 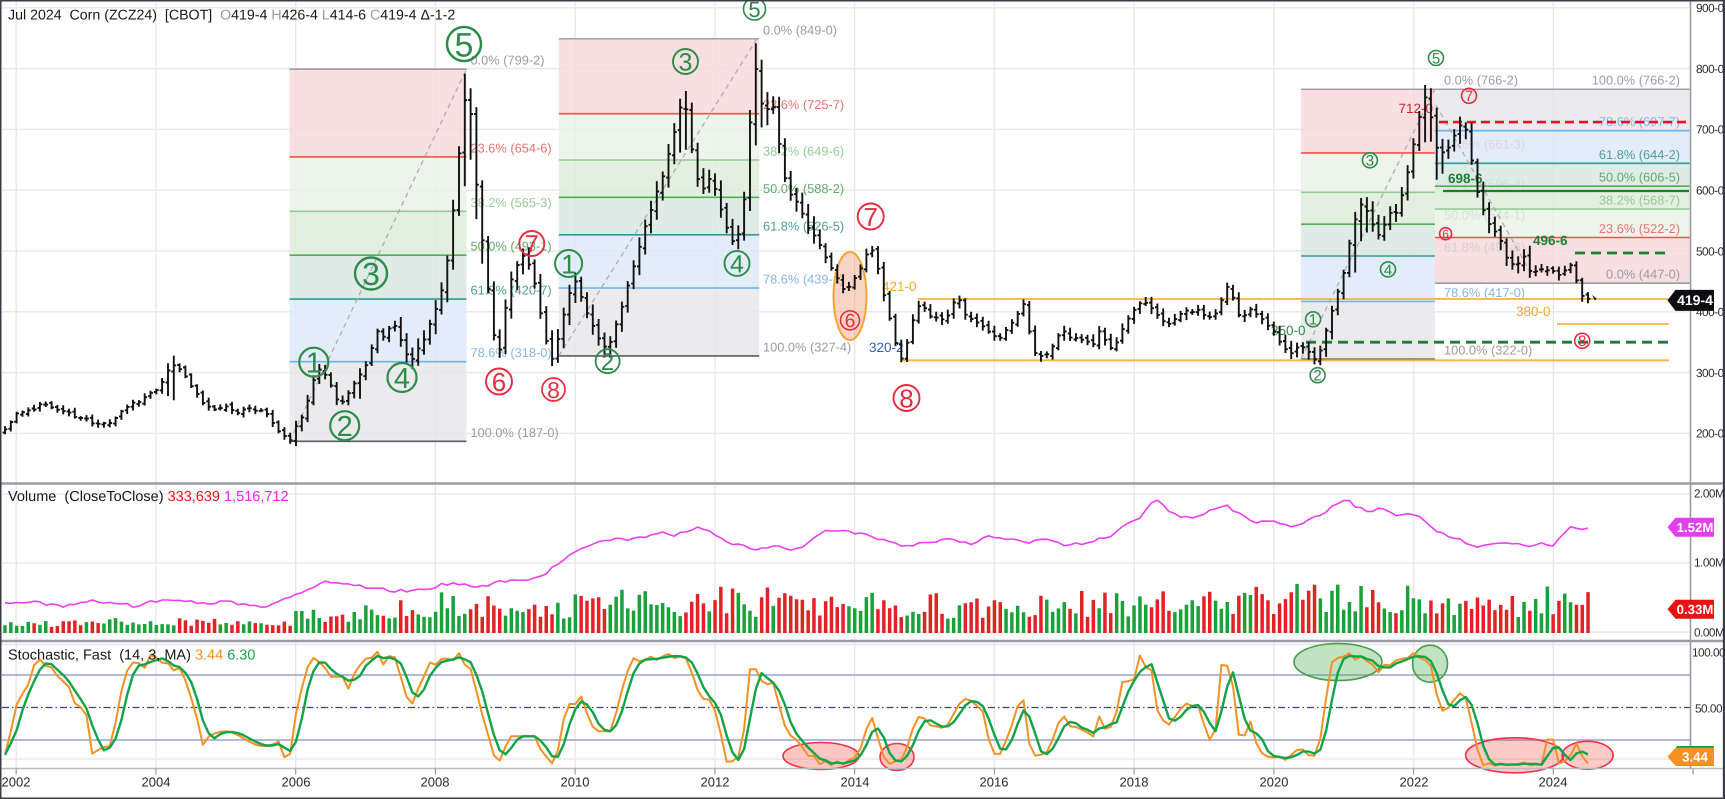 What do you see at coordinates (899, 286) in the screenshot?
I see `svg-text: 421-0` at bounding box center [899, 286].